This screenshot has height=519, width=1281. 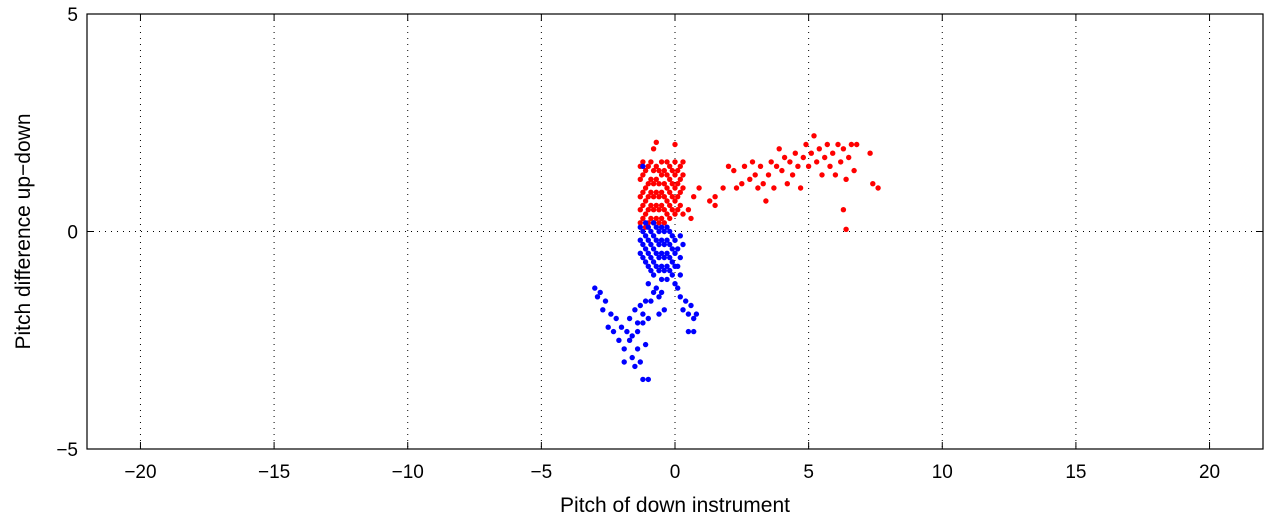 I want to click on y-tick-label: 5, so click(x=72, y=15).